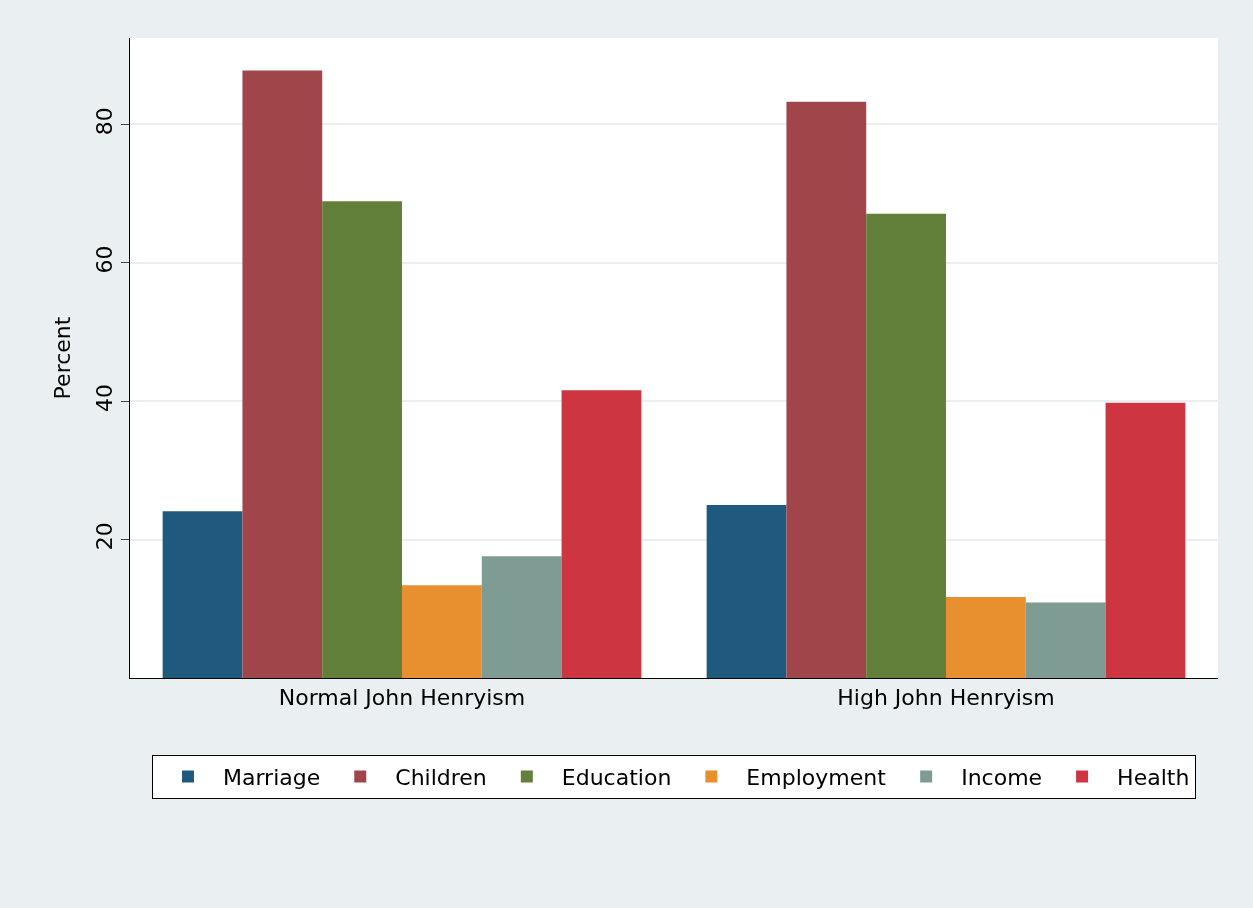 The height and width of the screenshot is (908, 1253). What do you see at coordinates (105, 121) in the screenshot?
I see `y-tick-label: 80` at bounding box center [105, 121].